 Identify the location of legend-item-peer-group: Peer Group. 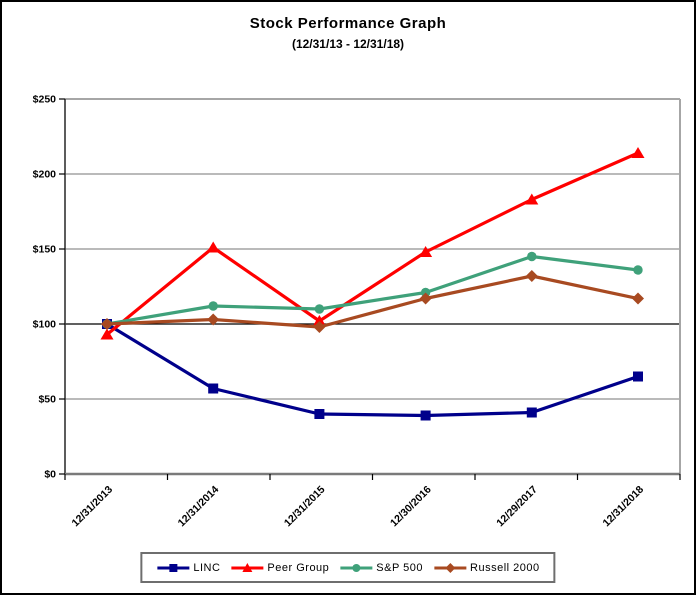
(279, 568).